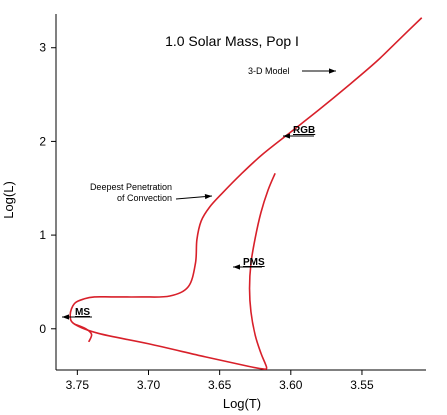  Describe the element at coordinates (42, 329) in the screenshot. I see `y-tick-label: 0` at that location.